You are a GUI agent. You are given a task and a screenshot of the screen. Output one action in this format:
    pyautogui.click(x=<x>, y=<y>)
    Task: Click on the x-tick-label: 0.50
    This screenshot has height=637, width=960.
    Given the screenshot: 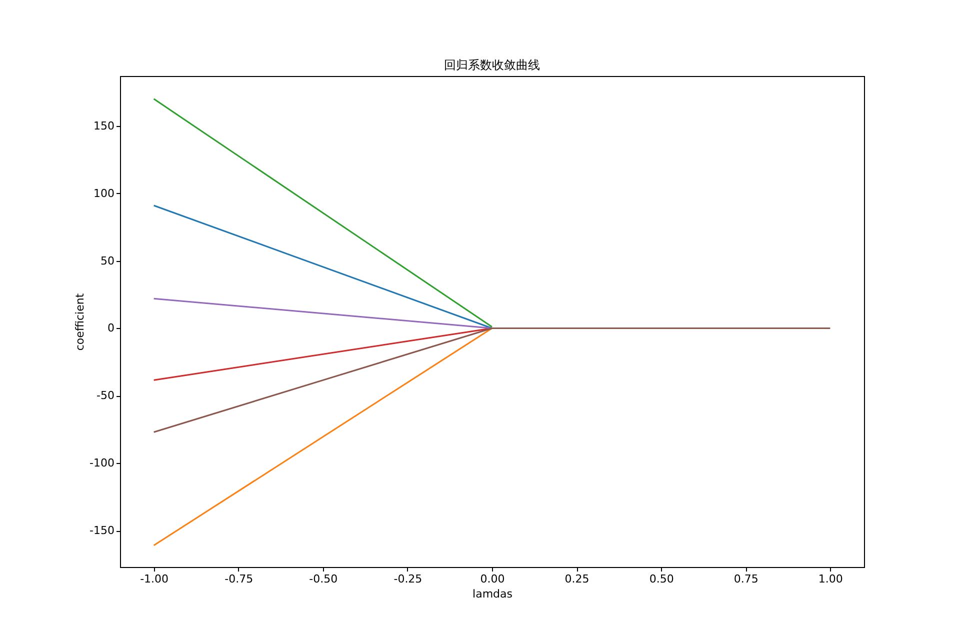 What is the action you would take?
    pyautogui.click(x=661, y=579)
    